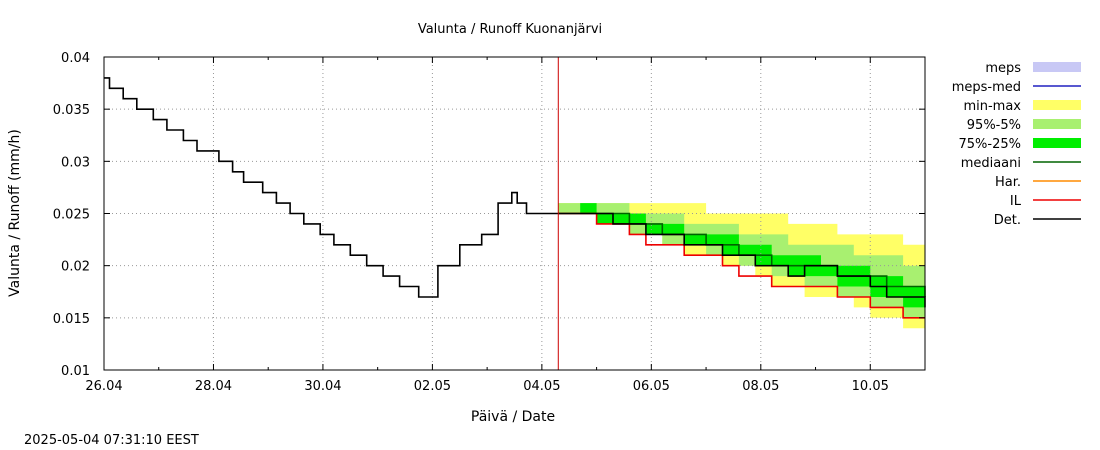 Image resolution: width=1100 pixels, height=450 pixels. I want to click on legend-label-meps: meps, so click(1003, 68).